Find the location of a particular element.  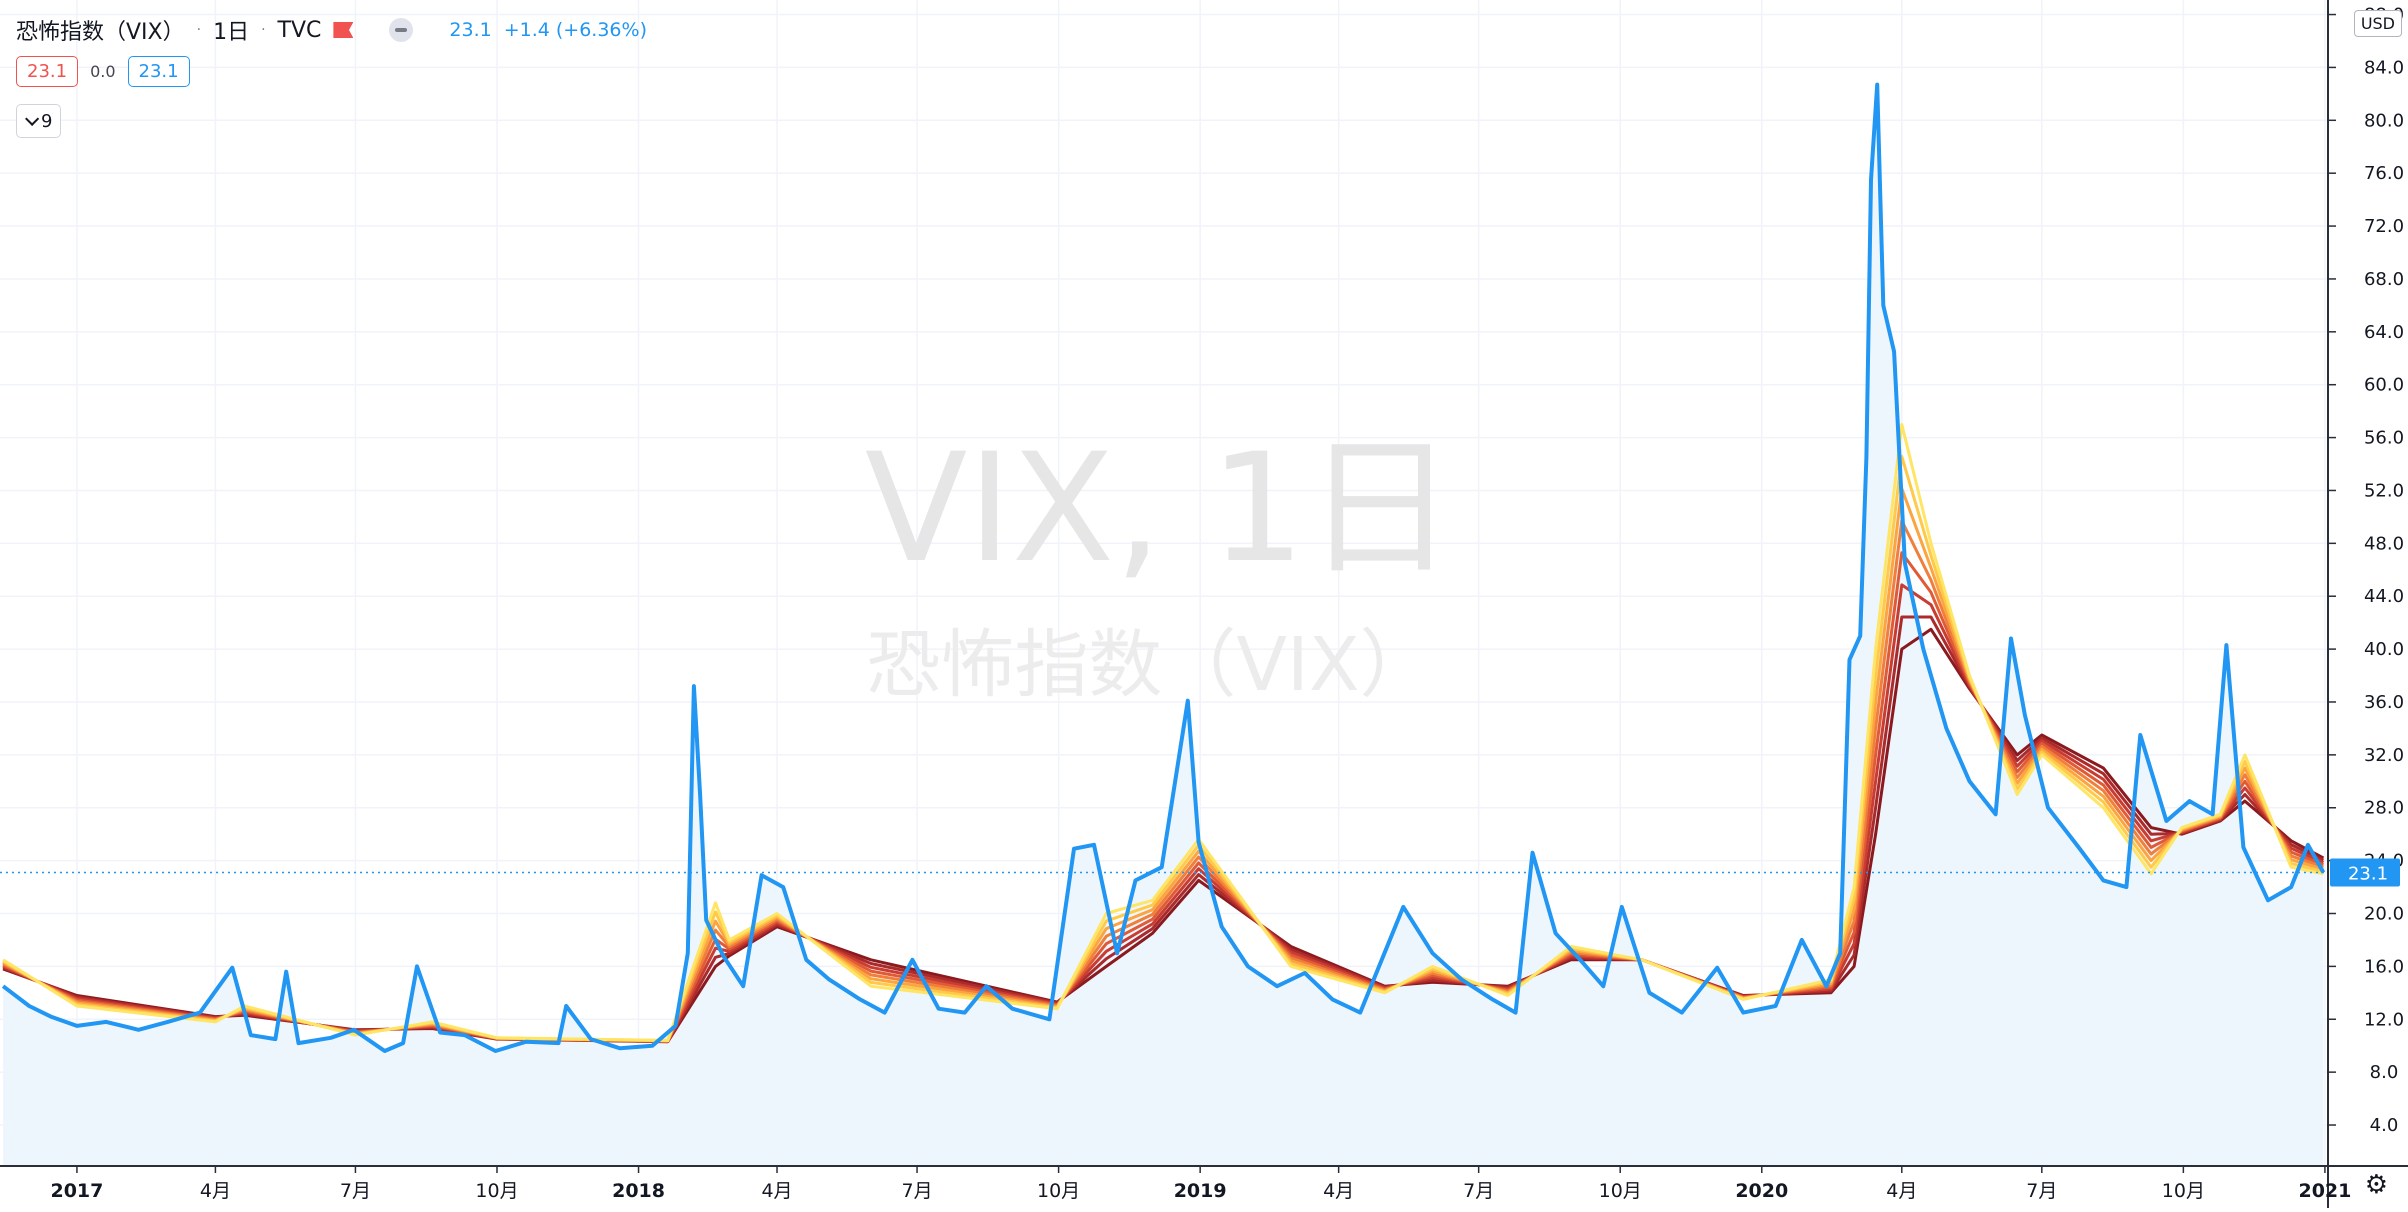

y-tick-label: 72.0 is located at coordinates (2384, 226).